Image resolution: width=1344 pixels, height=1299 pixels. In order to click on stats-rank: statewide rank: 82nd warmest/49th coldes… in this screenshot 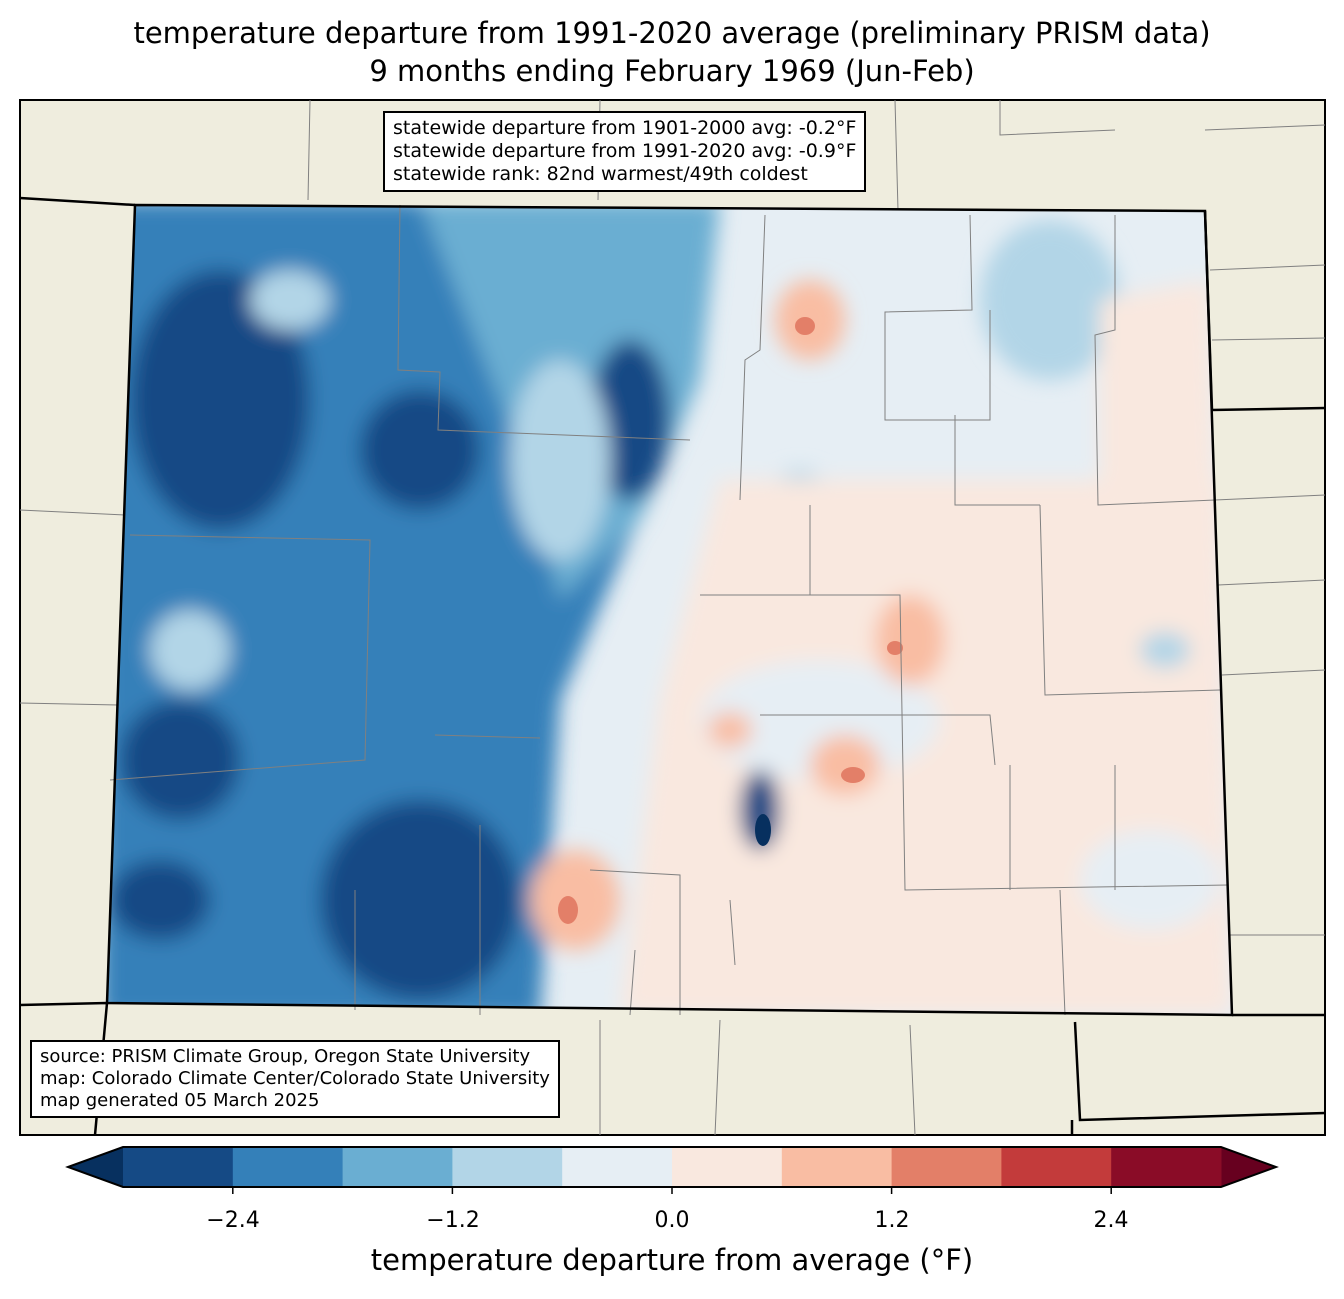, I will do `click(600, 174)`.